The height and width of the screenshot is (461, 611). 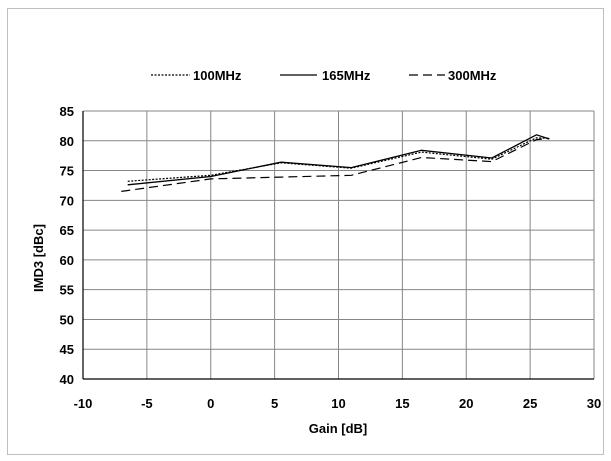 I want to click on series-line-165MHz, so click(x=338, y=160).